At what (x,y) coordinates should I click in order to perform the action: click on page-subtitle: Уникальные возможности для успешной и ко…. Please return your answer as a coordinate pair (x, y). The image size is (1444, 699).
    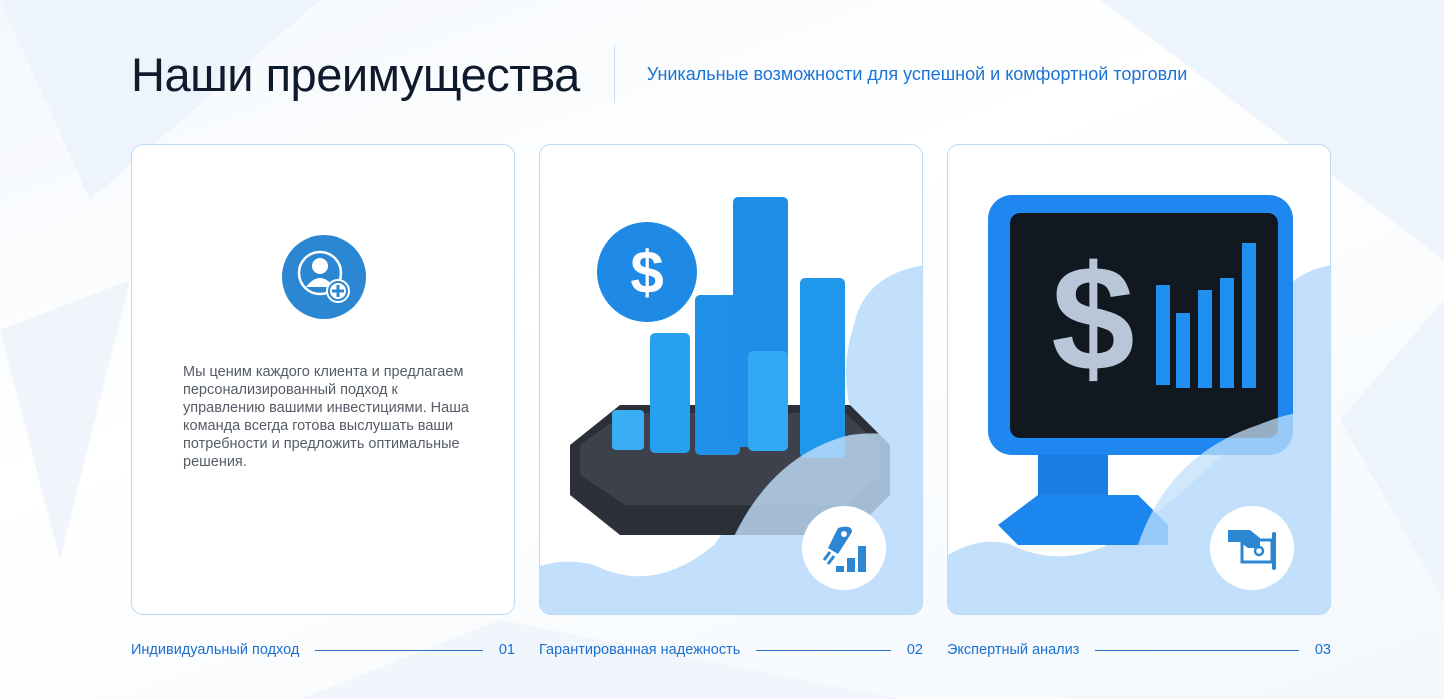
    Looking at the image, I should click on (917, 73).